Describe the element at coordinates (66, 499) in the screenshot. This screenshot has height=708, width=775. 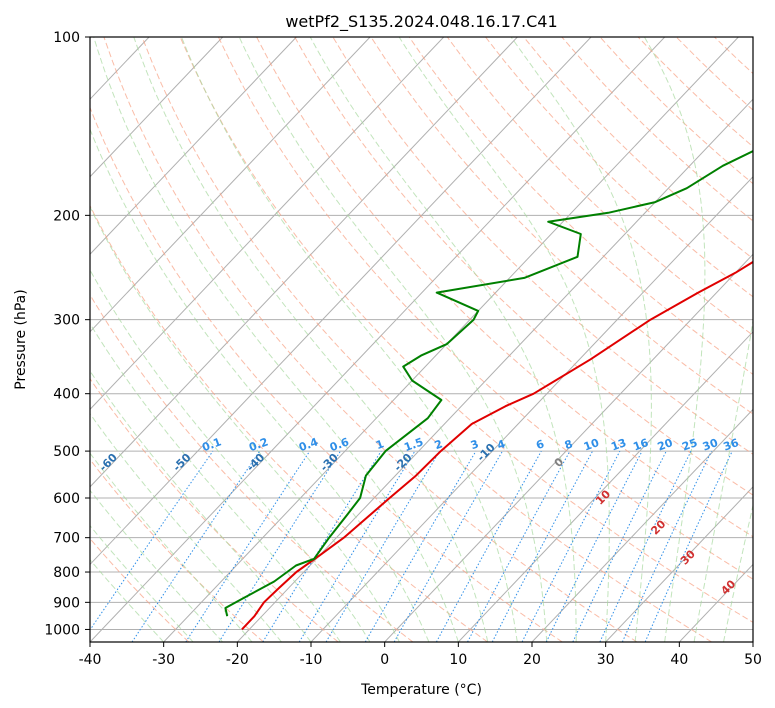
I see `y-tick-label: 600` at that location.